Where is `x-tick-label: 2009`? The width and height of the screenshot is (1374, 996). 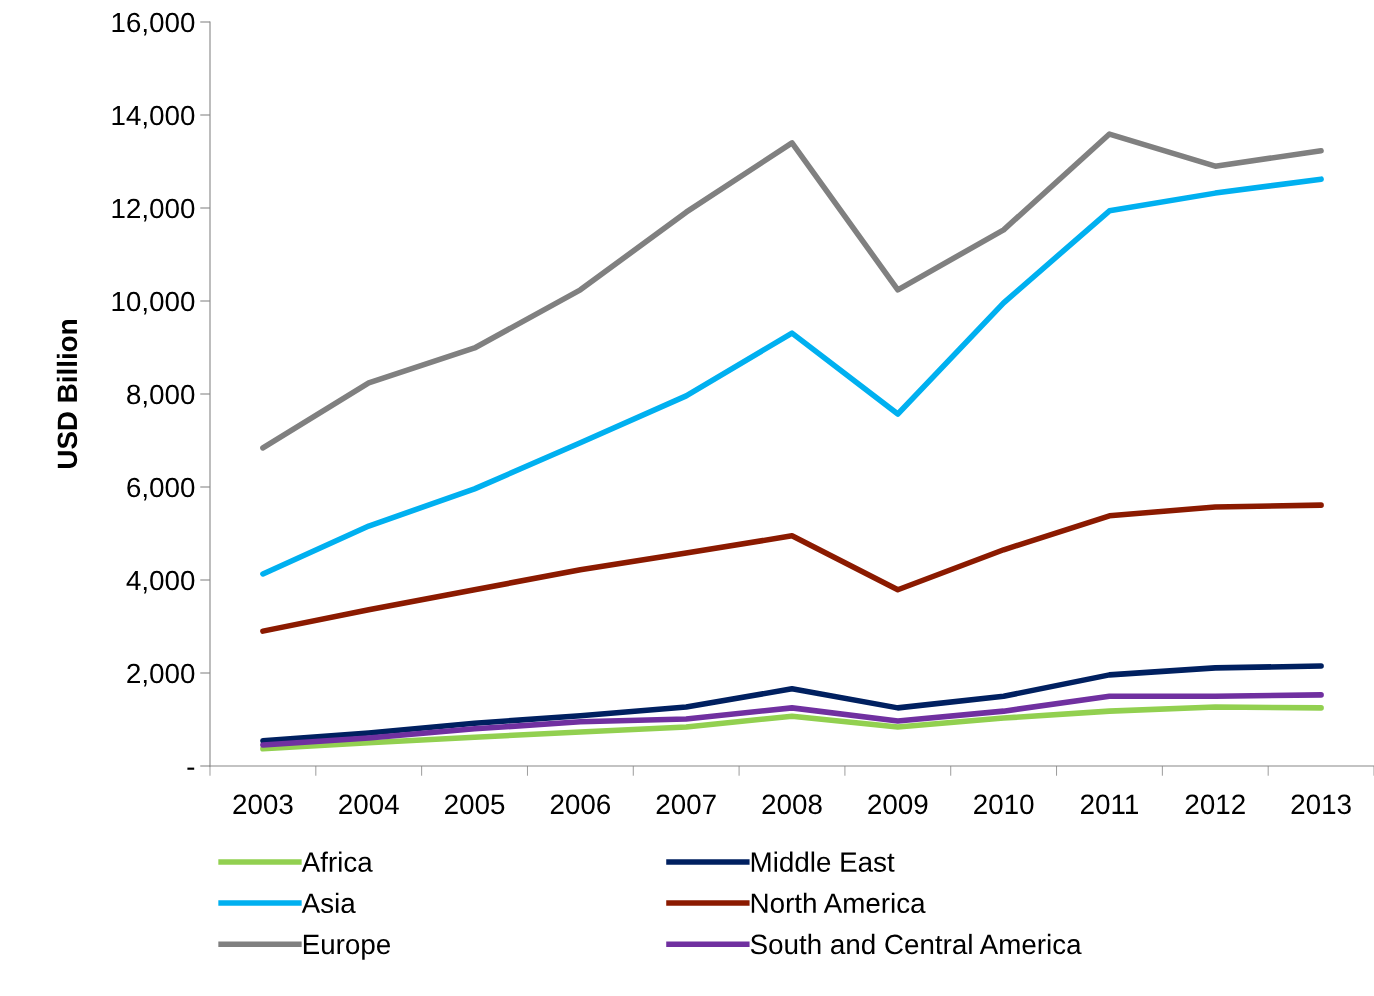
x-tick-label: 2009 is located at coordinates (898, 804).